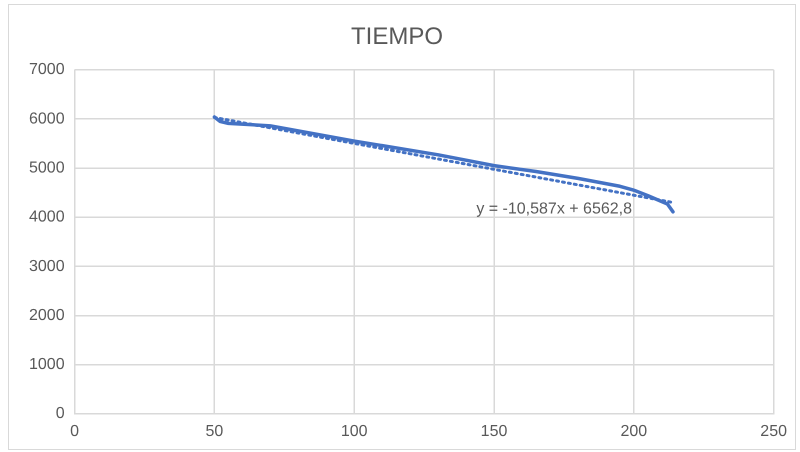 This screenshot has height=452, width=800. What do you see at coordinates (47, 167) in the screenshot?
I see `y-tick-label: 5000` at bounding box center [47, 167].